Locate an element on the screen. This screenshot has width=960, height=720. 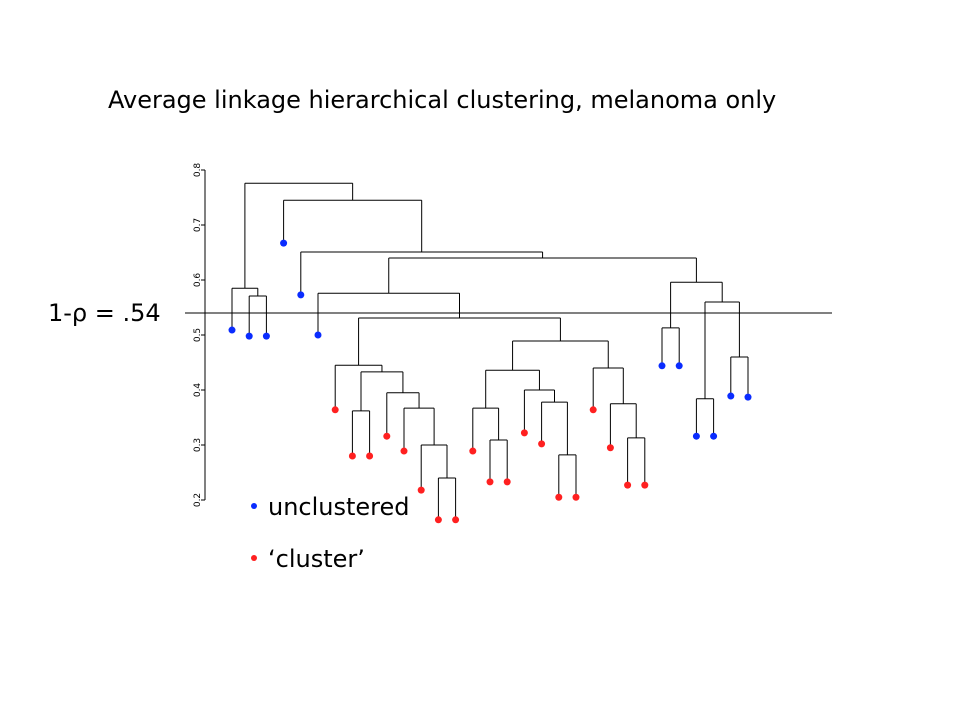
legend-label: unclustered is located at coordinates (339, 507).